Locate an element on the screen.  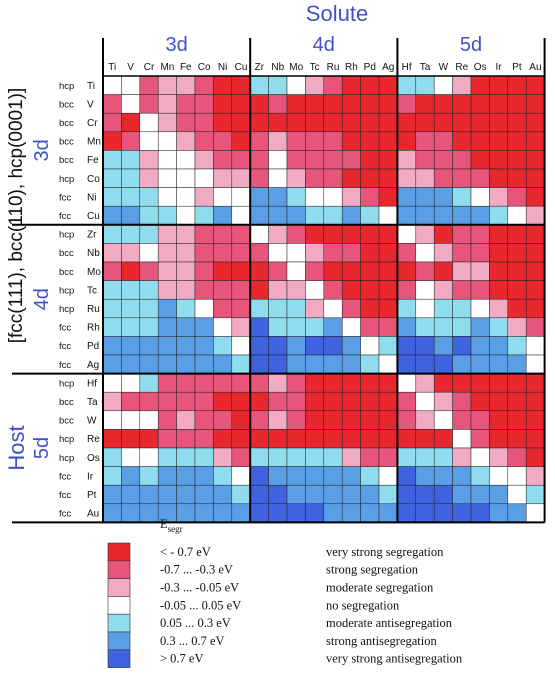
heatmap-cell-Ni-Rh is located at coordinates (351, 197).